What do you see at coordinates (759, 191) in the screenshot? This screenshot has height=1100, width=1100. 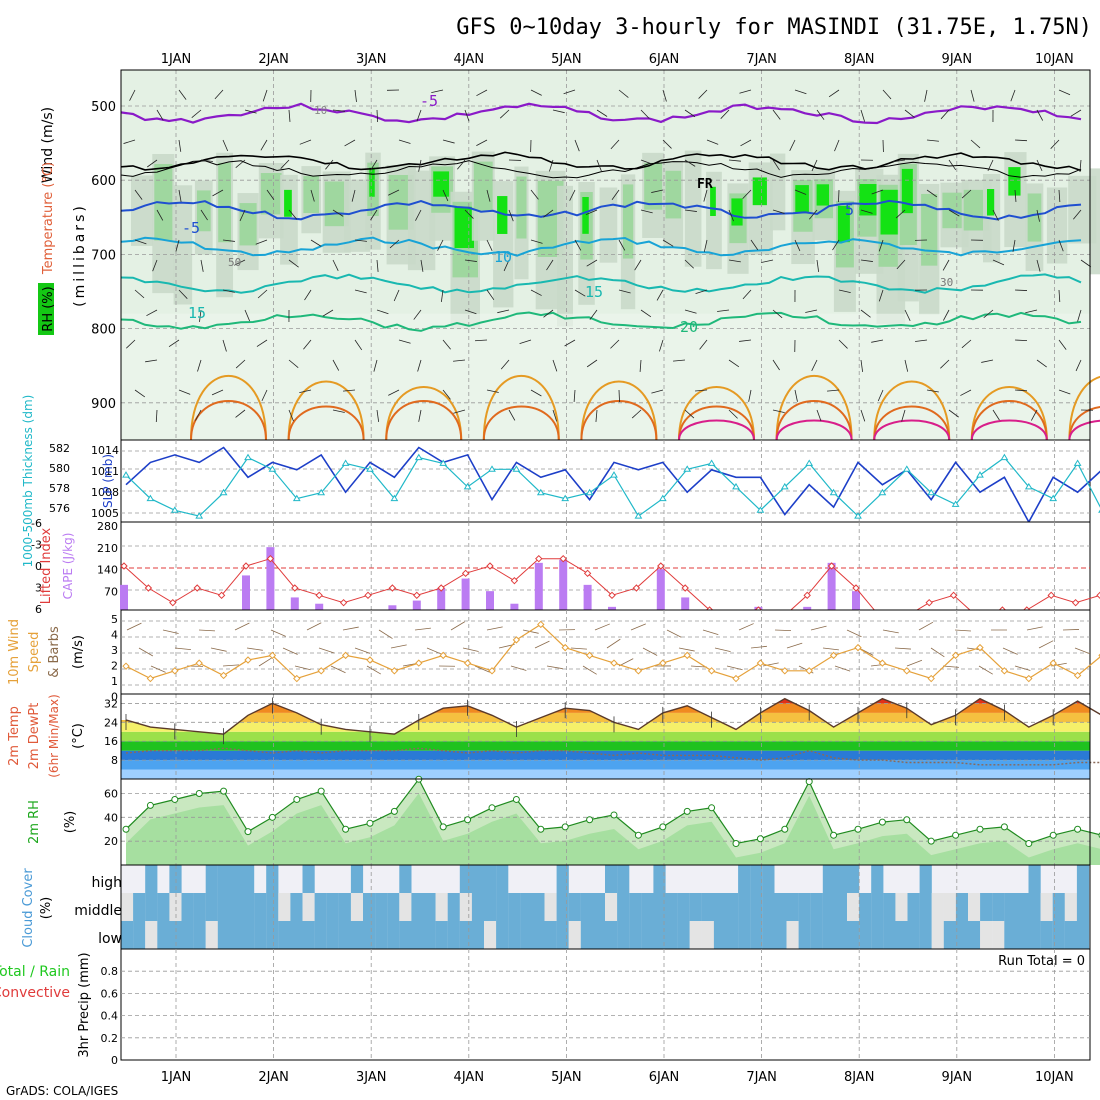 I see `rh-shade-high` at bounding box center [759, 191].